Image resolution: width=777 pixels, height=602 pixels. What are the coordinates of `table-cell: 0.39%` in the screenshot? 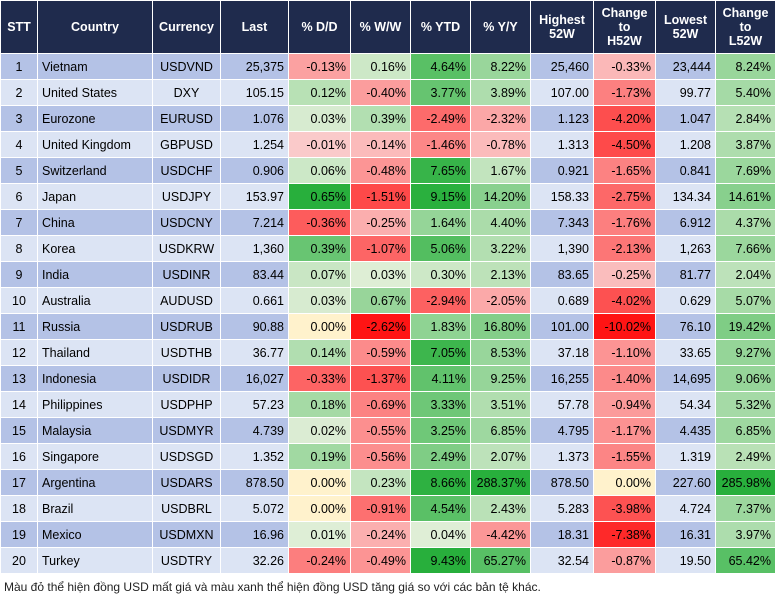 It's located at (380, 118).